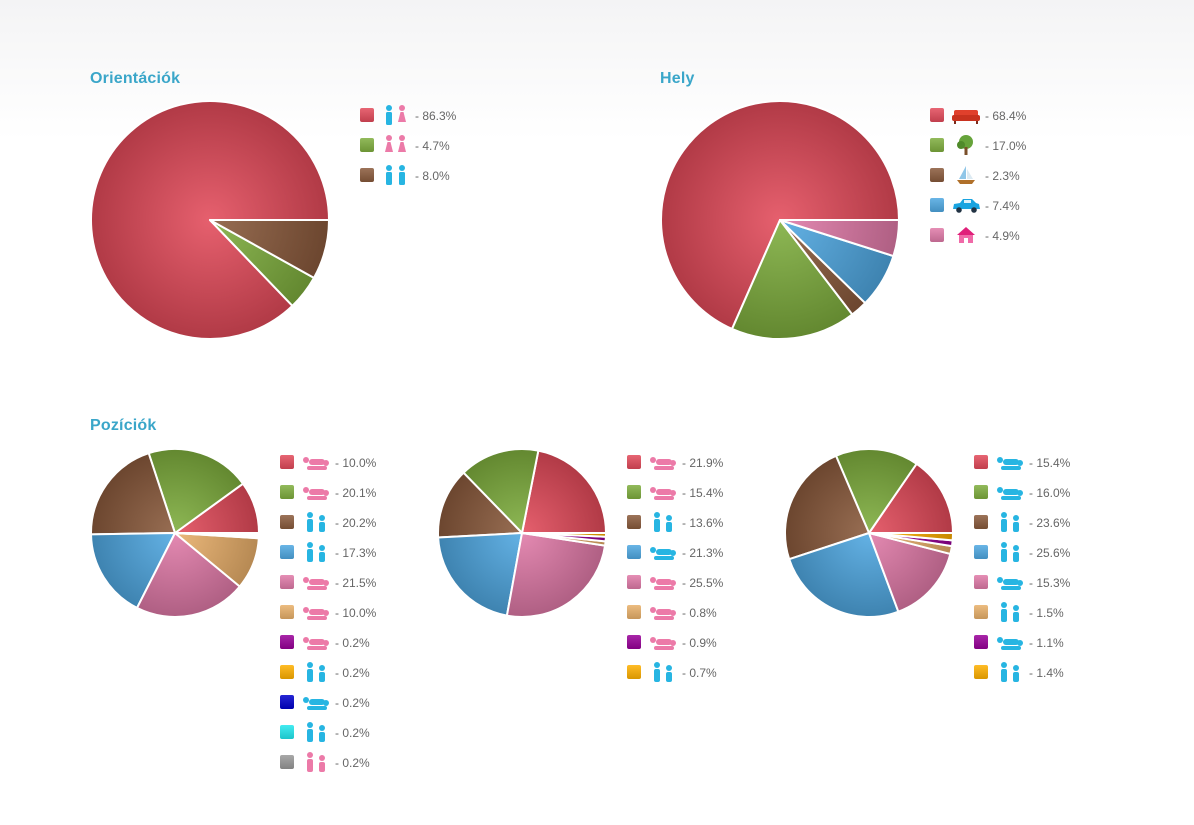 Image resolution: width=1194 pixels, height=825 pixels. What do you see at coordinates (123, 425) in the screenshot?
I see `section-title-poziciok: Pozíciók` at bounding box center [123, 425].